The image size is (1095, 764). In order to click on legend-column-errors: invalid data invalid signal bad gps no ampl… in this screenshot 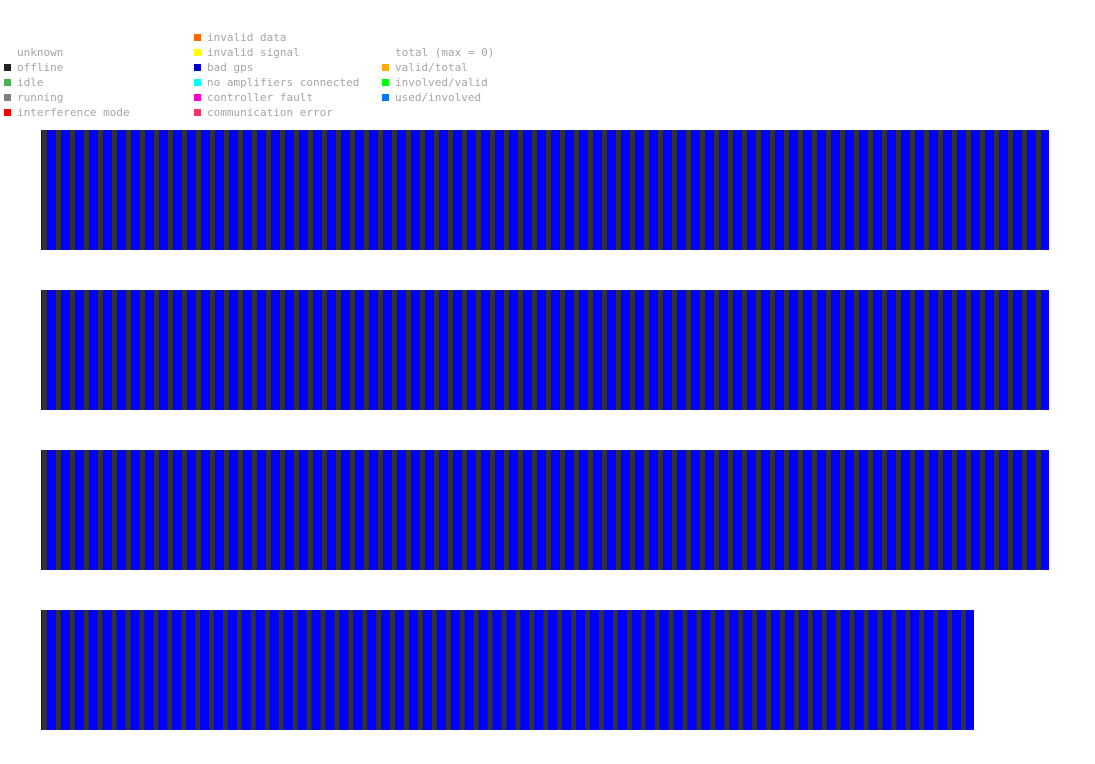, I will do `click(276, 75)`.